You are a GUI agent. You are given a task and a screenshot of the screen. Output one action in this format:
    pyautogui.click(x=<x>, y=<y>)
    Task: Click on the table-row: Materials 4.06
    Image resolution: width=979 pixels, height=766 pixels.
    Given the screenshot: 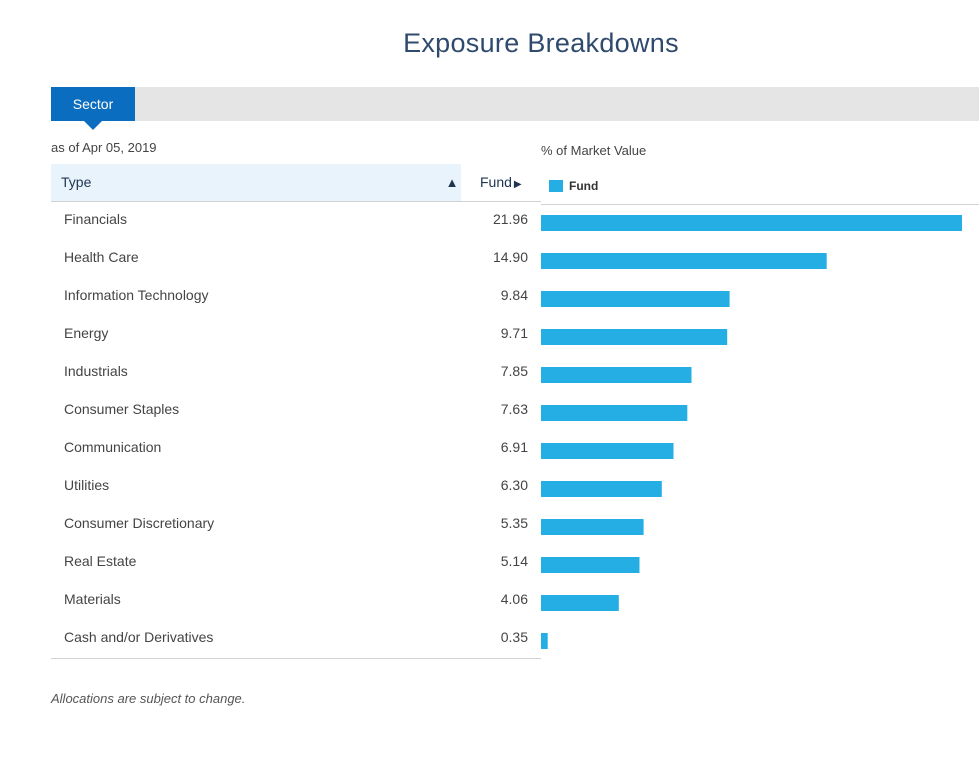 What is the action you would take?
    pyautogui.click(x=296, y=600)
    